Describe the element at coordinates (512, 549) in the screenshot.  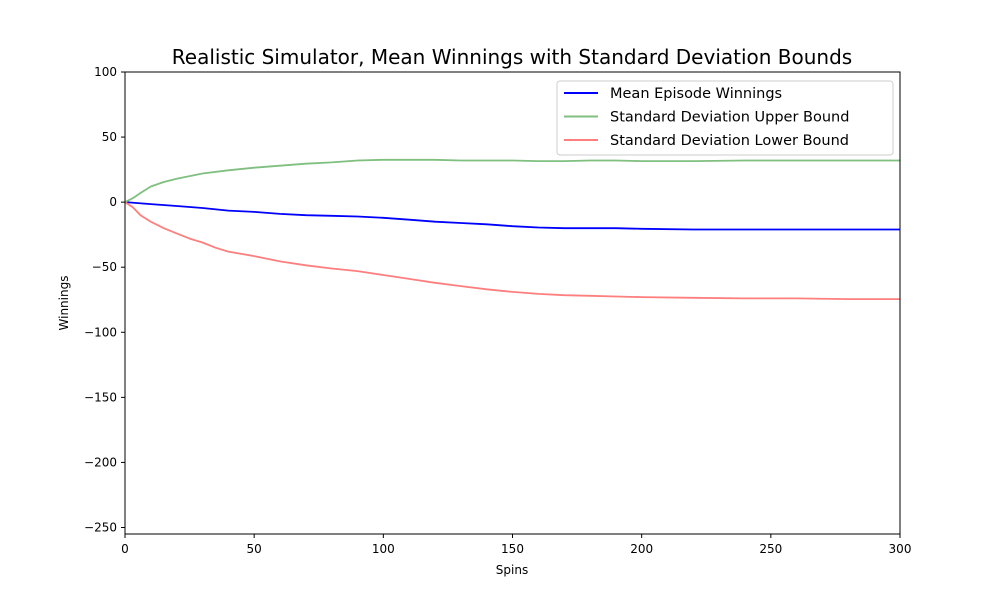
I see `x-tick-label: 150` at that location.